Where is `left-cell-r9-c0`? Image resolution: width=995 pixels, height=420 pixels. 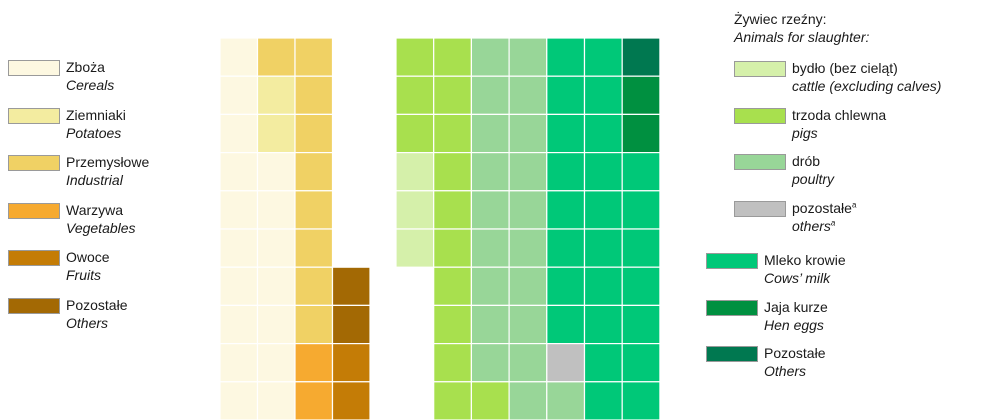
left-cell-r9-c0 is located at coordinates (239, 400).